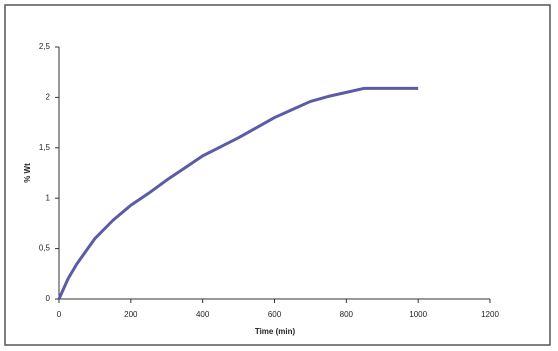 The height and width of the screenshot is (351, 558). Describe the element at coordinates (490, 314) in the screenshot. I see `x-tick-label: 1200` at that location.